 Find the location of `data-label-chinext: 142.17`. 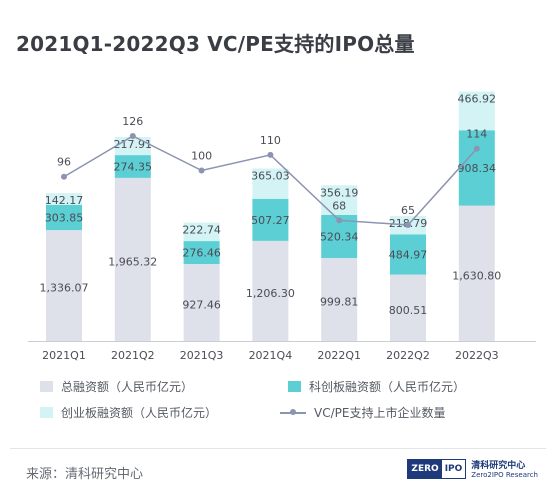

data-label-chinext: 142.17 is located at coordinates (64, 200).